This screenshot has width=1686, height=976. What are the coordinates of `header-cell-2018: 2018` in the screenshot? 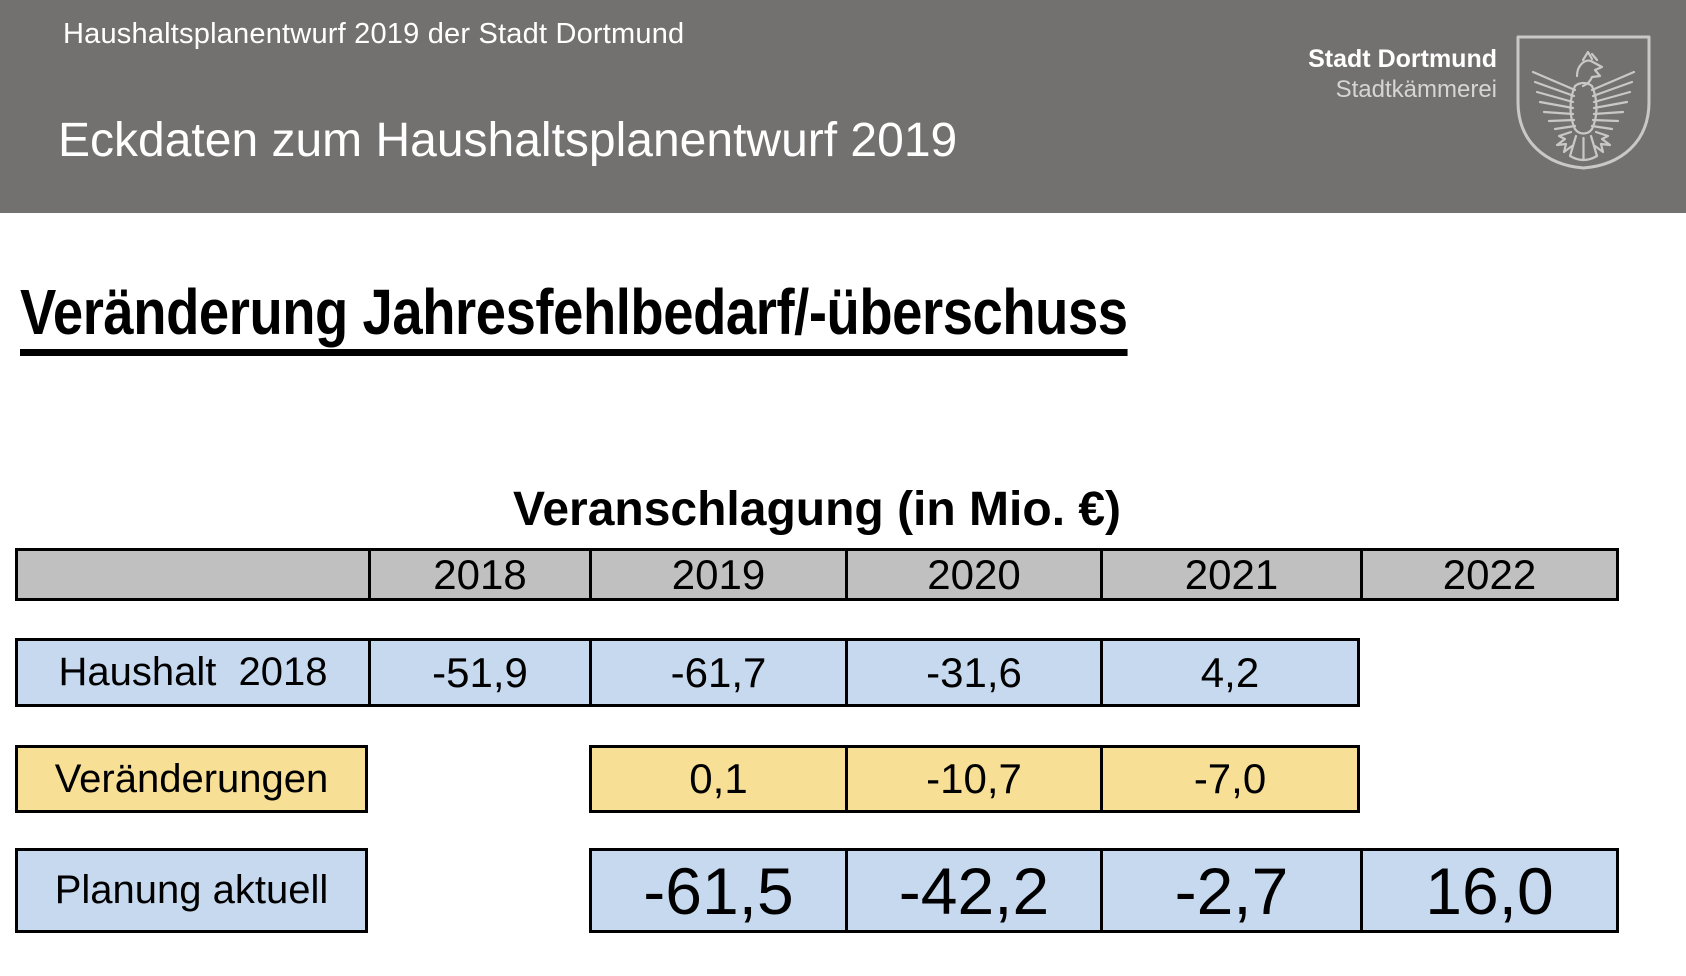 It's located at (478, 574).